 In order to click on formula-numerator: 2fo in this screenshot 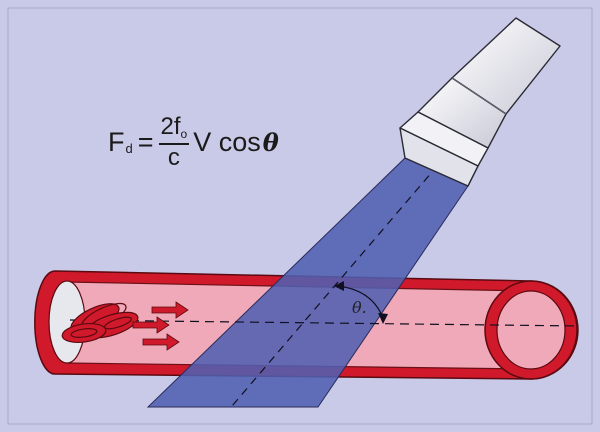, I will do `click(174, 129)`.